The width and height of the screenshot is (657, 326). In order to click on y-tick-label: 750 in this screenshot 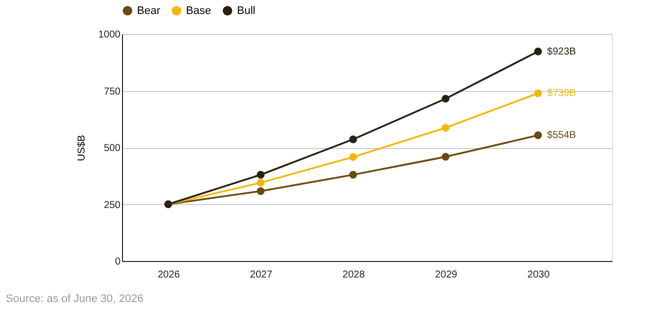, I will do `click(112, 92)`.